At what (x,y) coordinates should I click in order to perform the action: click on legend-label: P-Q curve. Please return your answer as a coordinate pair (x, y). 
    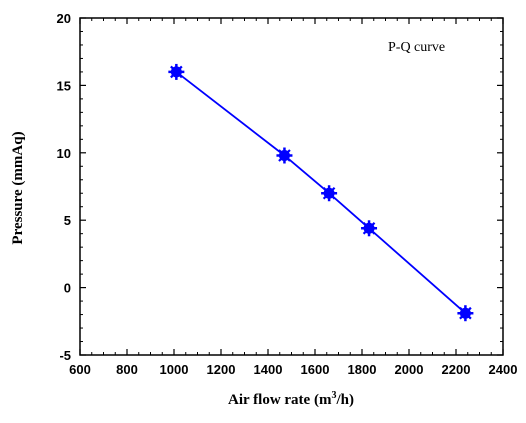
    Looking at the image, I should click on (416, 47).